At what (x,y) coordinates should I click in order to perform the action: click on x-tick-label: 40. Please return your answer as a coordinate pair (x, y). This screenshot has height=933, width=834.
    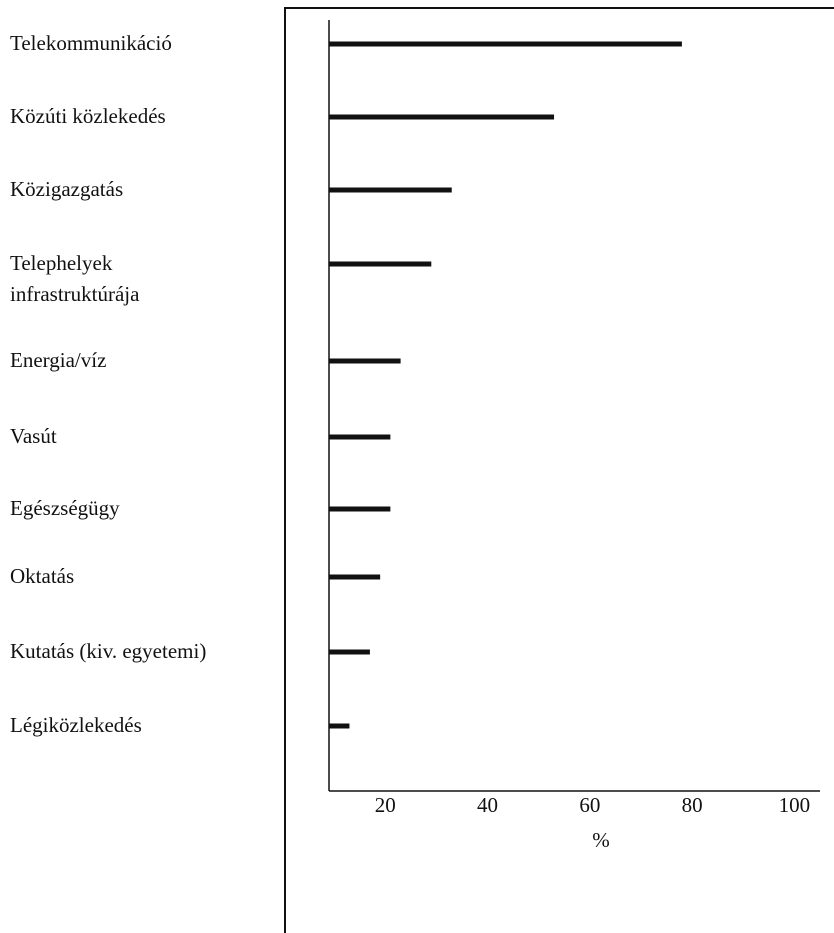
    Looking at the image, I should click on (487, 805).